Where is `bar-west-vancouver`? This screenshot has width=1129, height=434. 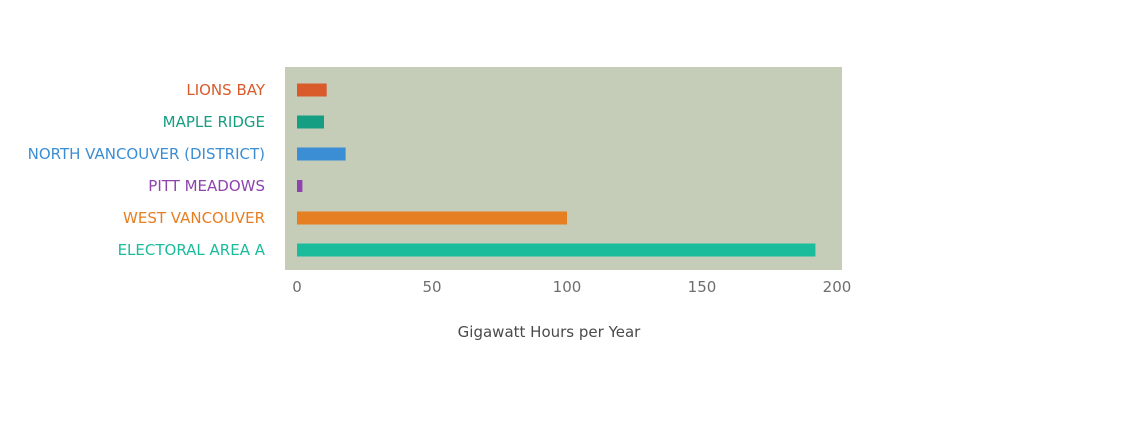
bar-west-vancouver is located at coordinates (432, 218).